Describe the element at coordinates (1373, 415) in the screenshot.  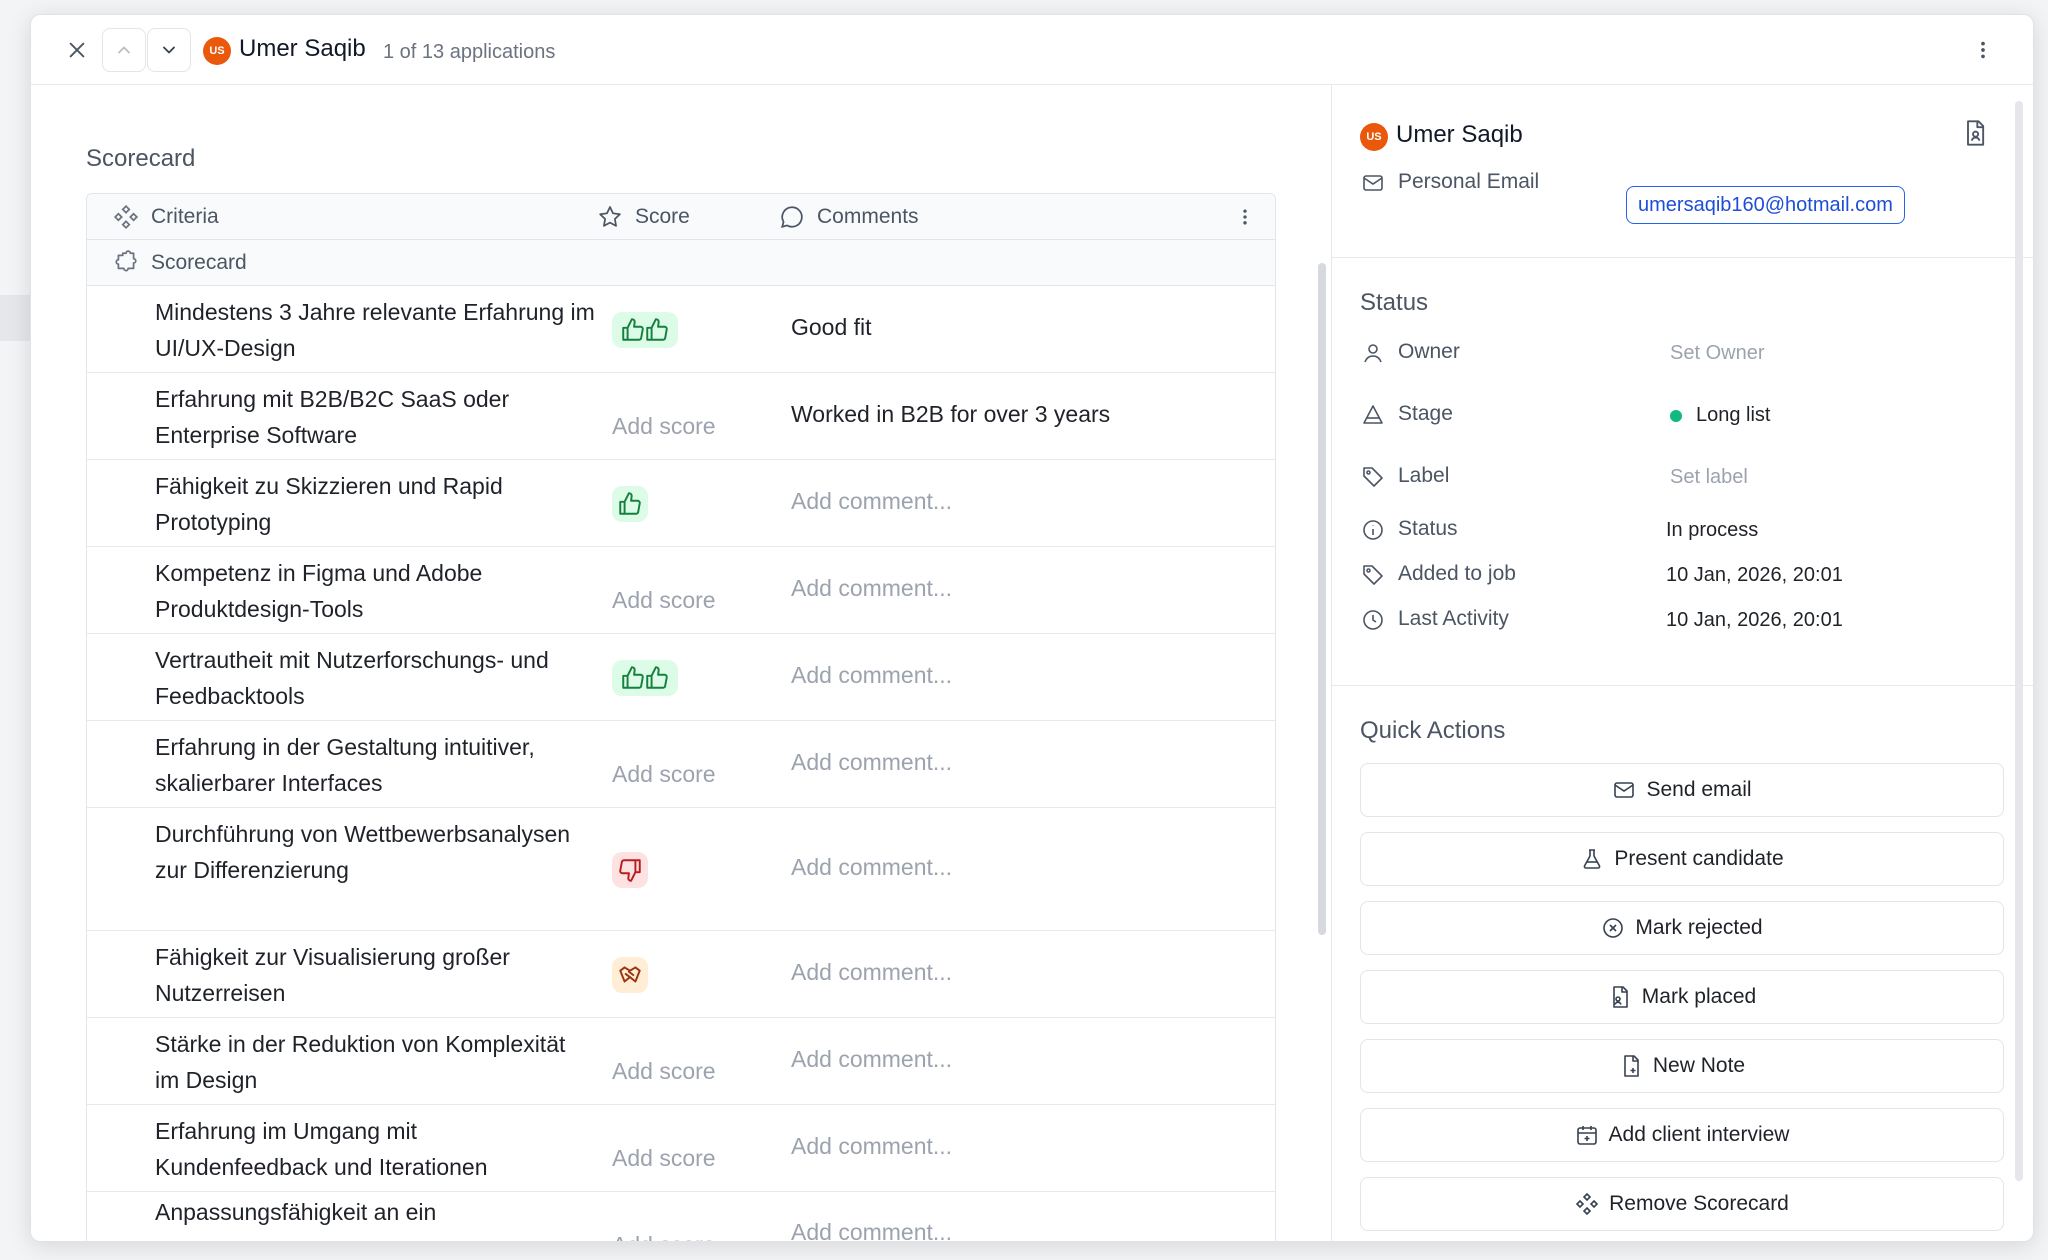
I see `triangle-icon` at that location.